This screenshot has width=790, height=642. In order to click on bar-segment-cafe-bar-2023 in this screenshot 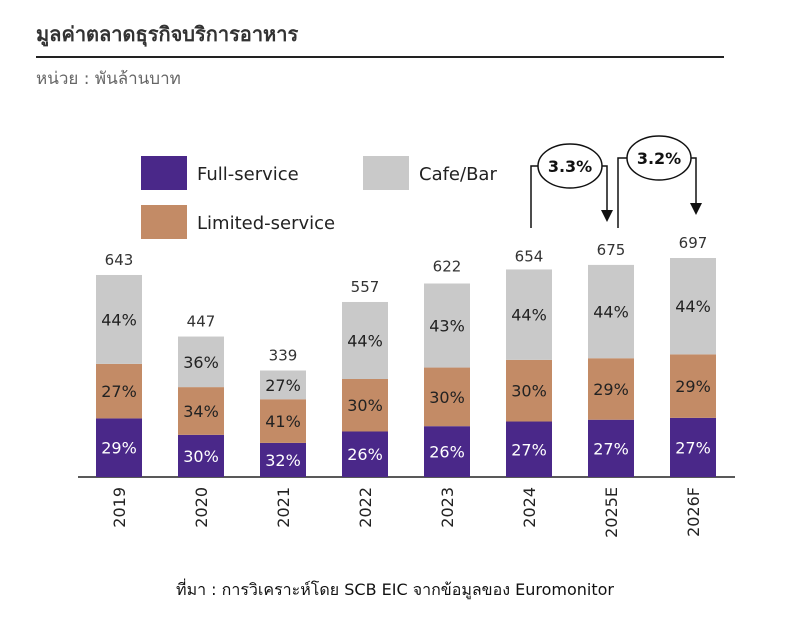, I will do `click(447, 325)`.